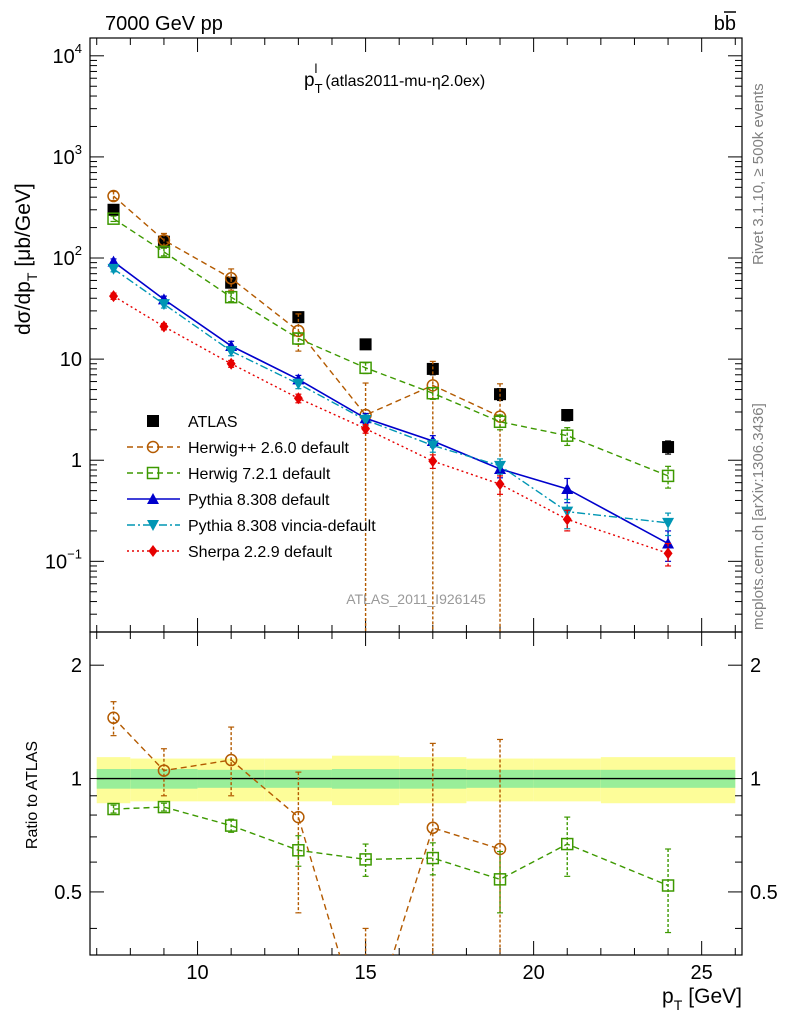  I want to click on legend-item: Pythia 8.308 vincia-default, so click(251, 526).